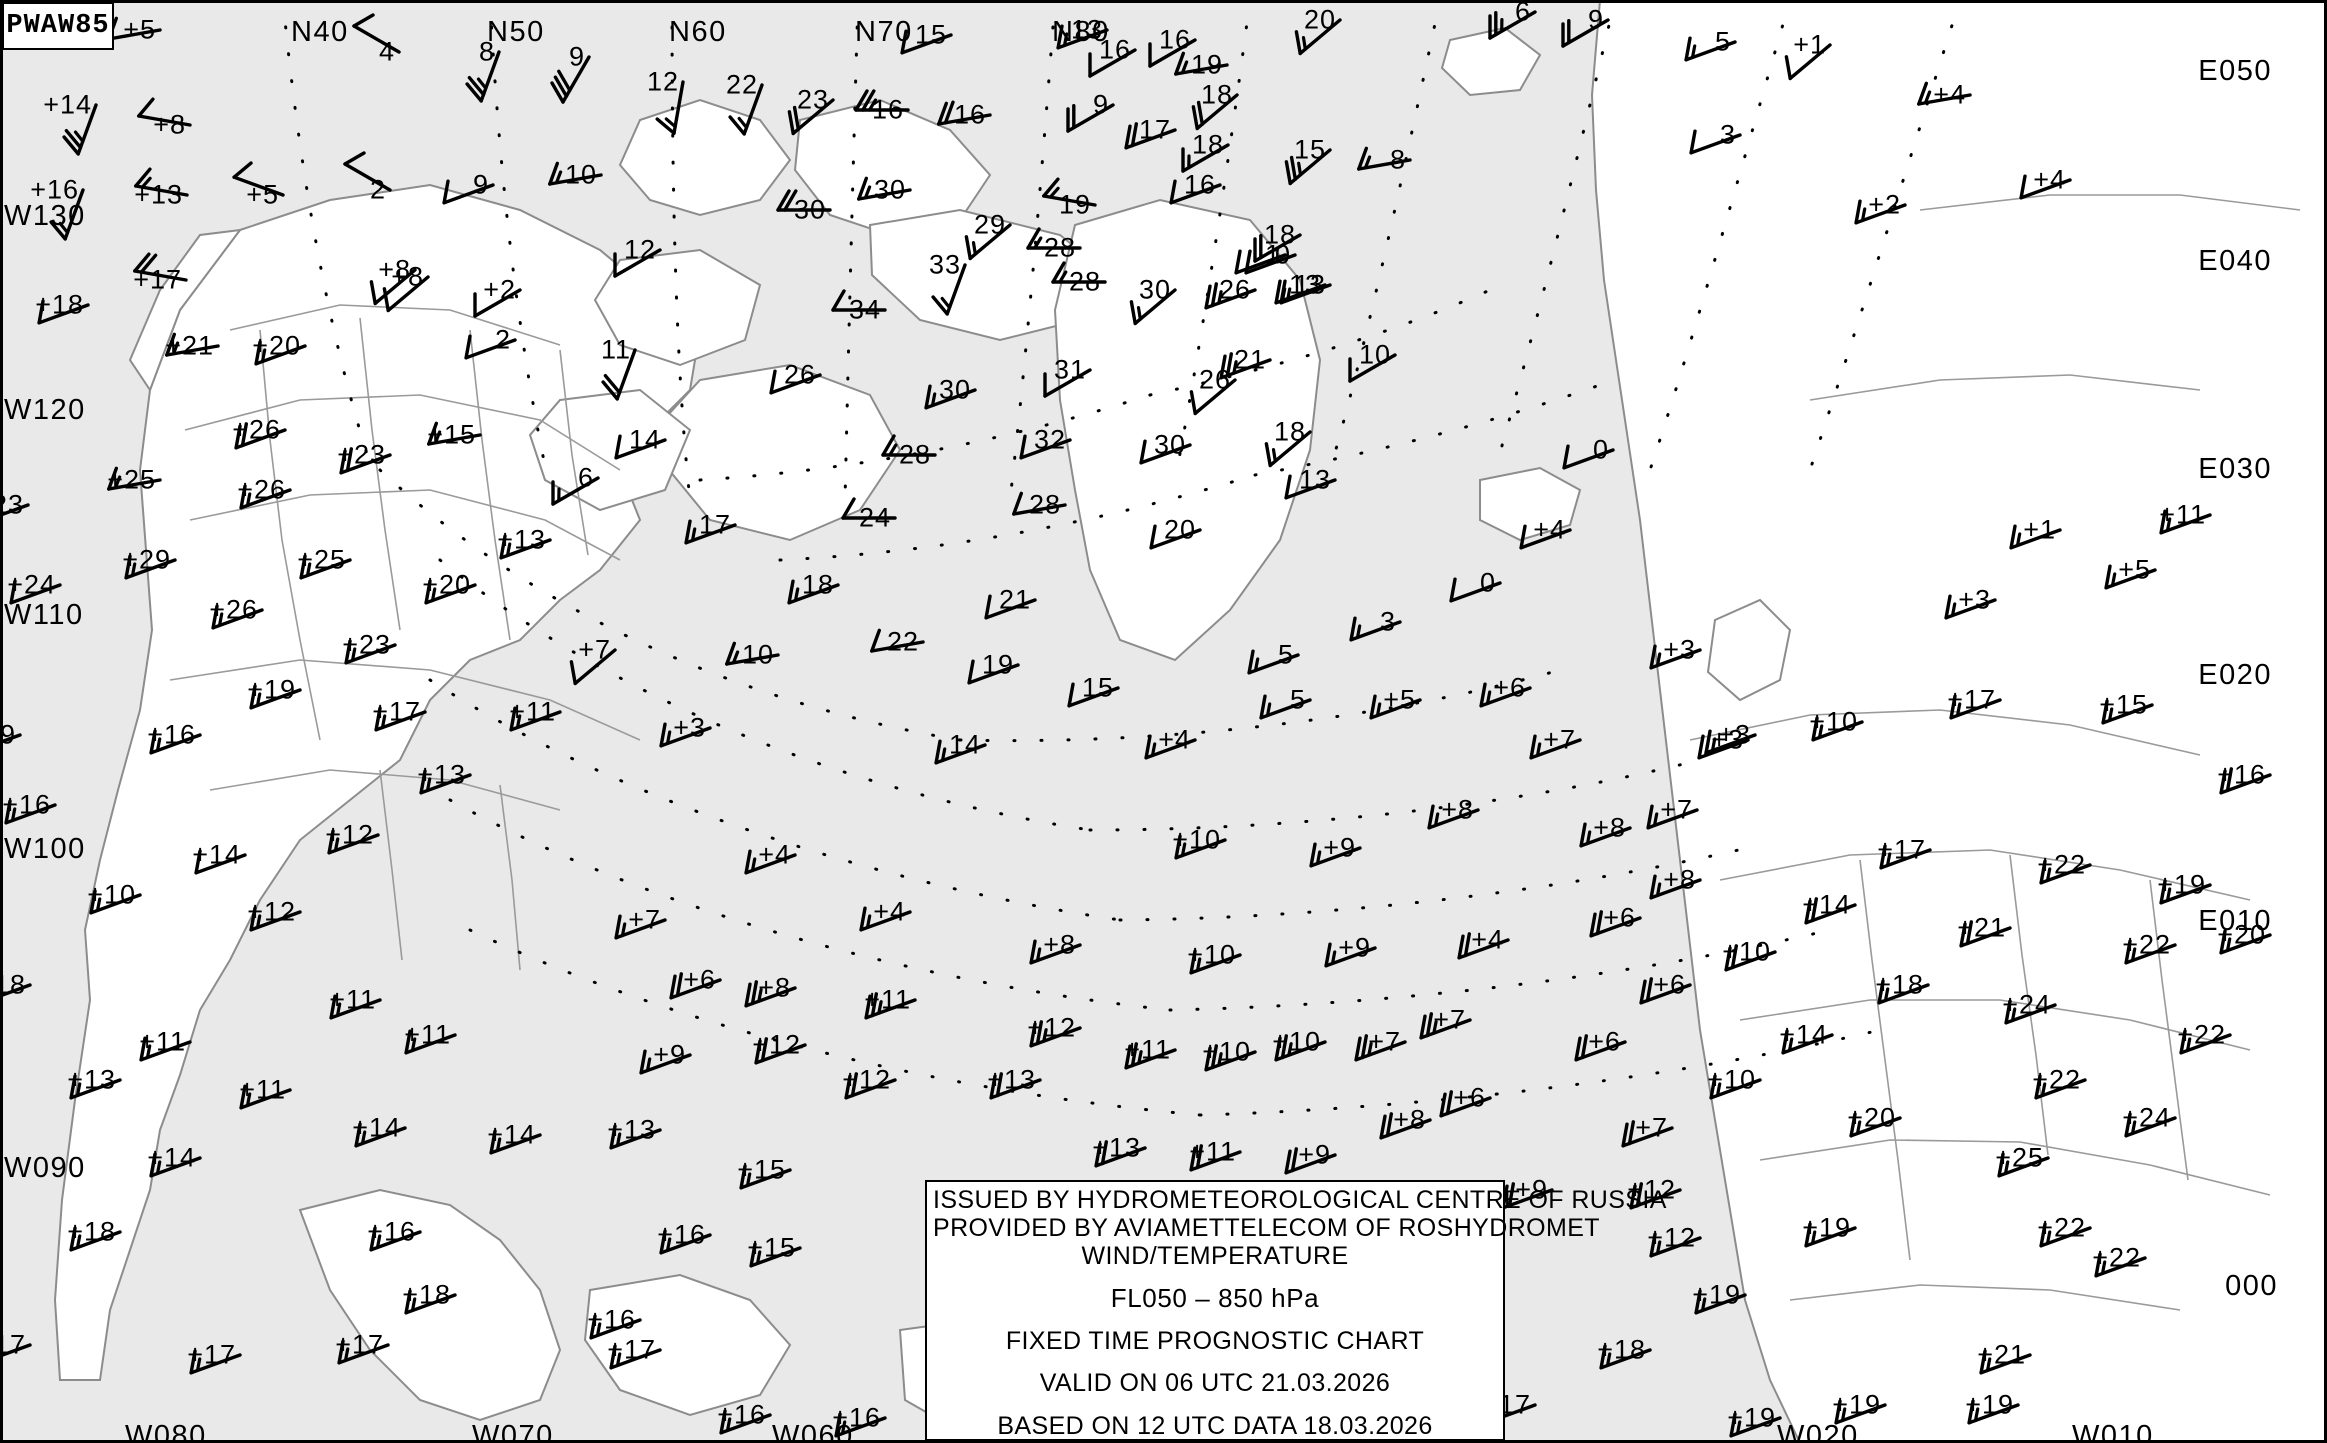 This screenshot has height=1443, width=2327. Describe the element at coordinates (1727, 134) in the screenshot. I see `station-temperature-label: 3` at that location.